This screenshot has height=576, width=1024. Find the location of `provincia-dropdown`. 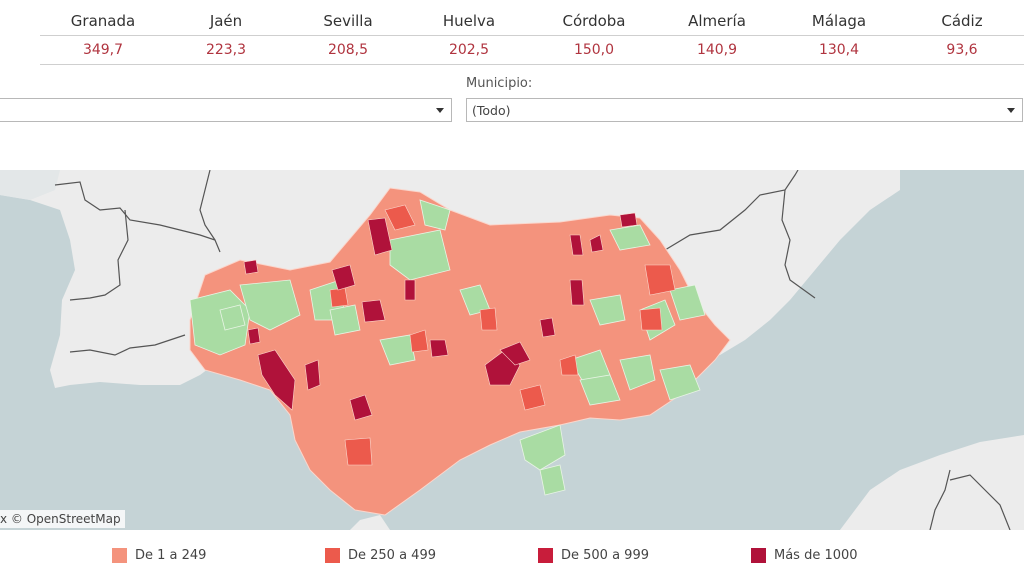

provincia-dropdown is located at coordinates (226, 110).